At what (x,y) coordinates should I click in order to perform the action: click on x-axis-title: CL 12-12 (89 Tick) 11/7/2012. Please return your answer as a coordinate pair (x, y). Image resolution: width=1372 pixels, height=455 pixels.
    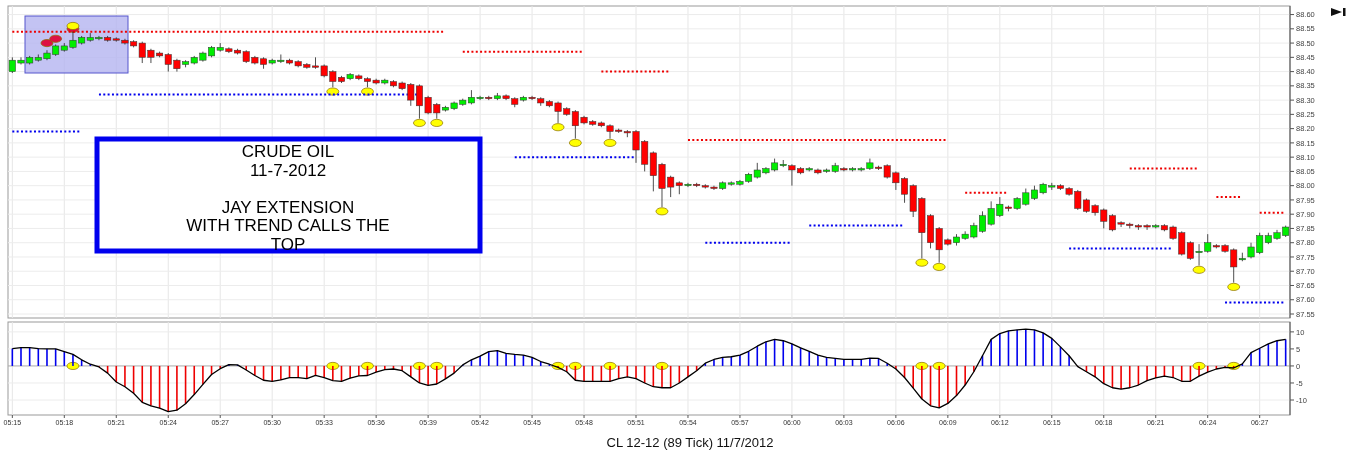
    Looking at the image, I should click on (690, 442).